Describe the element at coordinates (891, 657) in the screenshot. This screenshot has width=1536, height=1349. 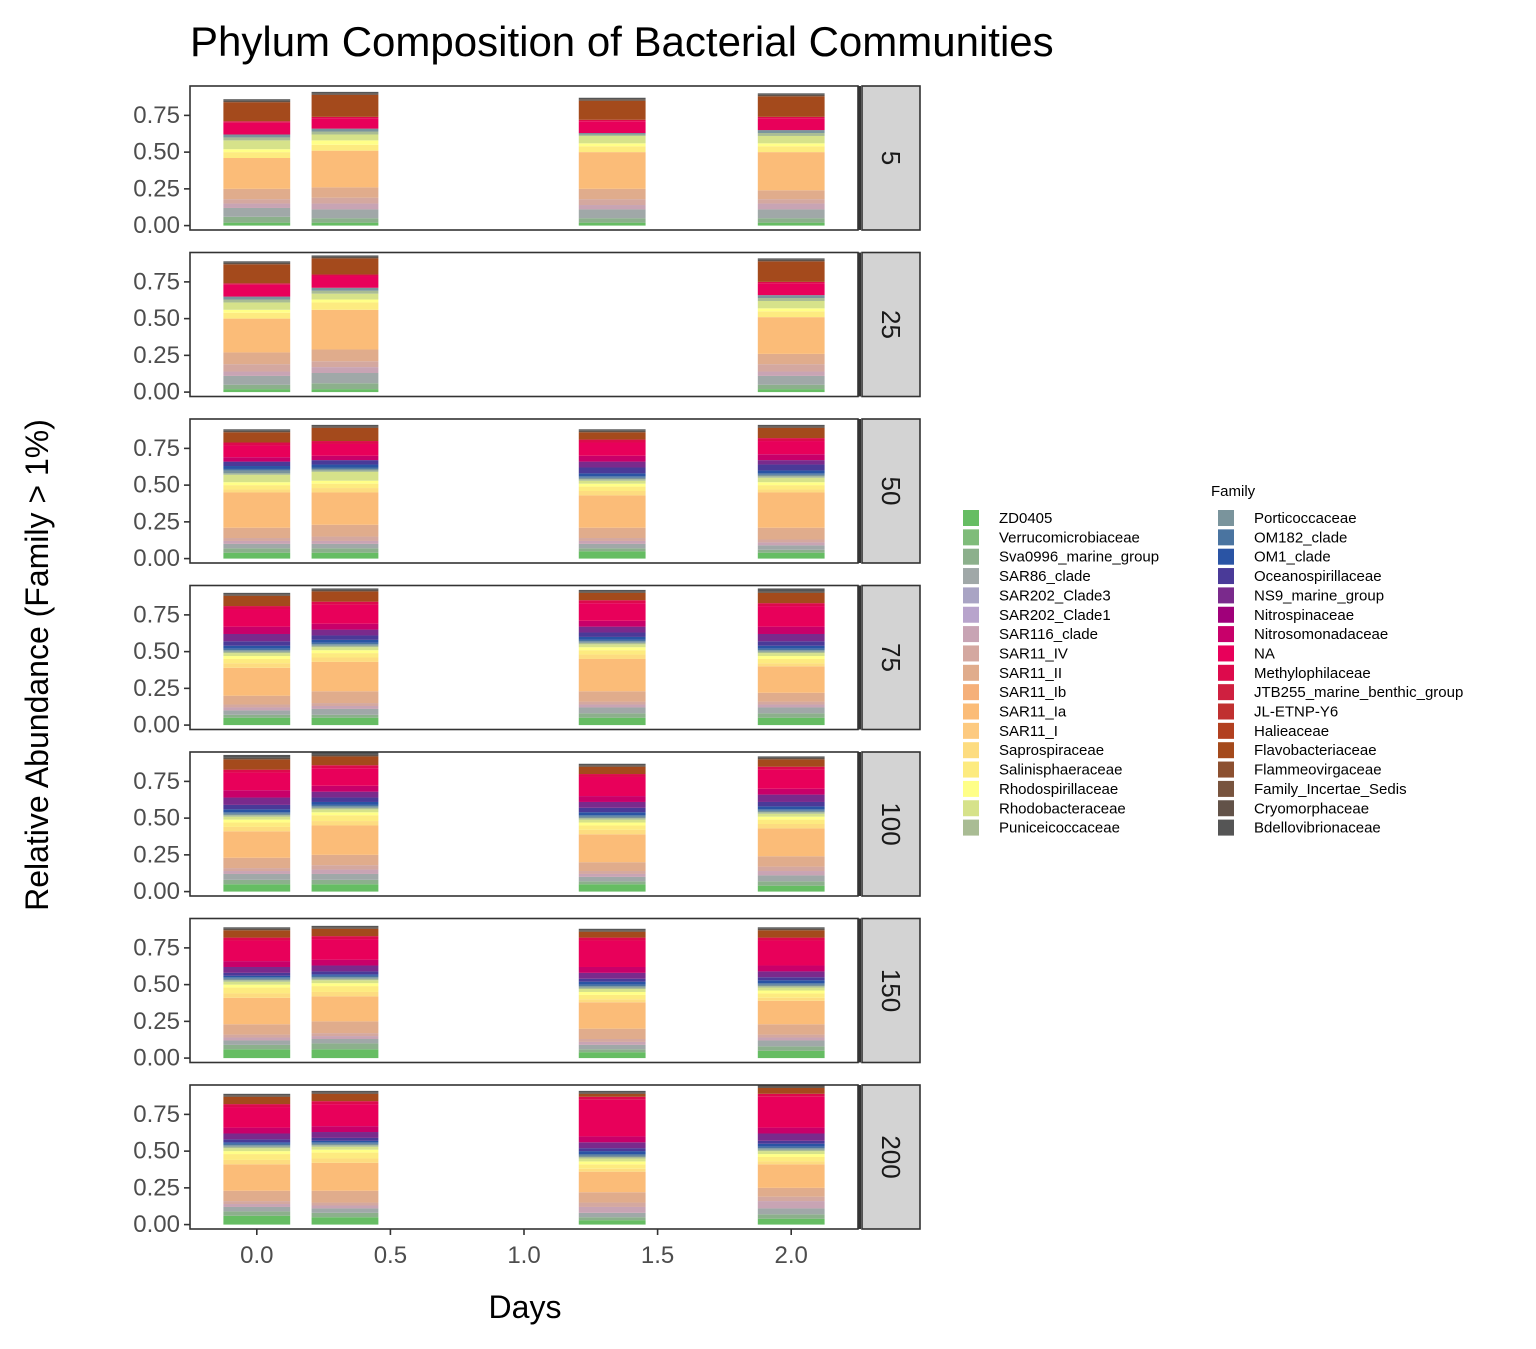
I see `facet-strip` at that location.